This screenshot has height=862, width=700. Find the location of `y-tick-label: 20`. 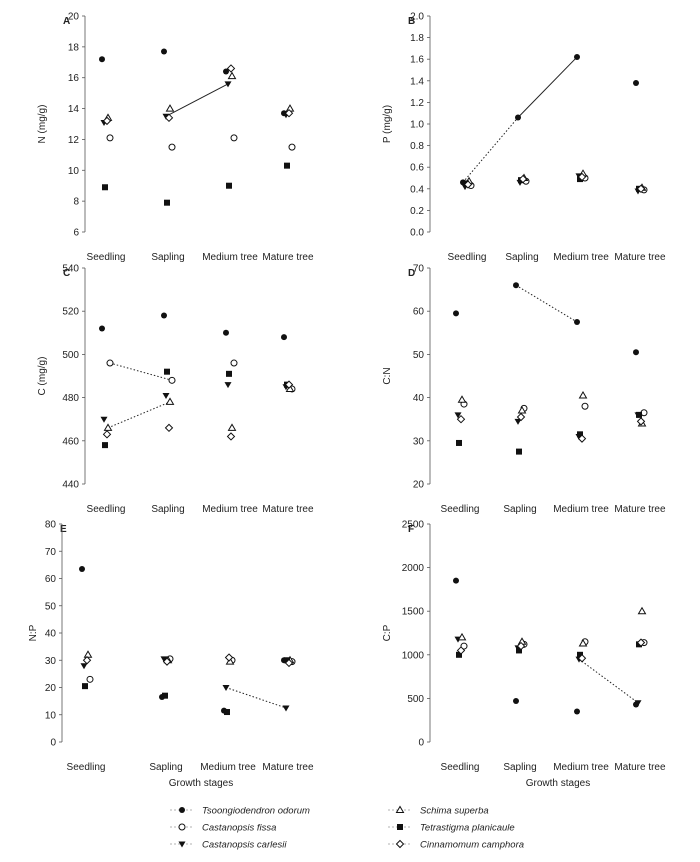

y-tick-label: 20 is located at coordinates (74, 17).